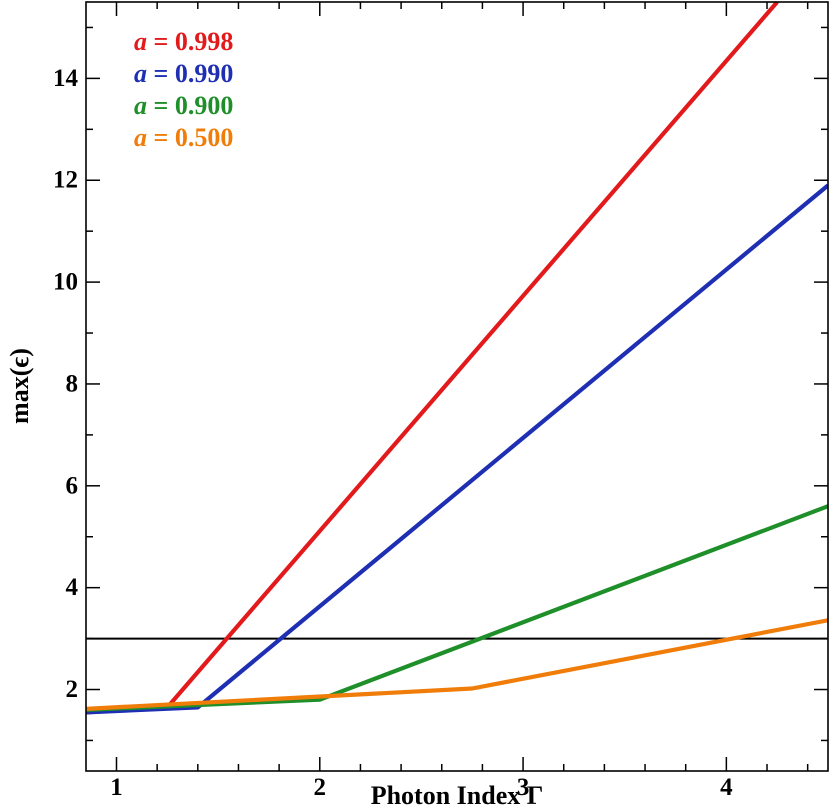  Describe the element at coordinates (190, 137) in the screenshot. I see `legend-value: = 0.500` at that location.